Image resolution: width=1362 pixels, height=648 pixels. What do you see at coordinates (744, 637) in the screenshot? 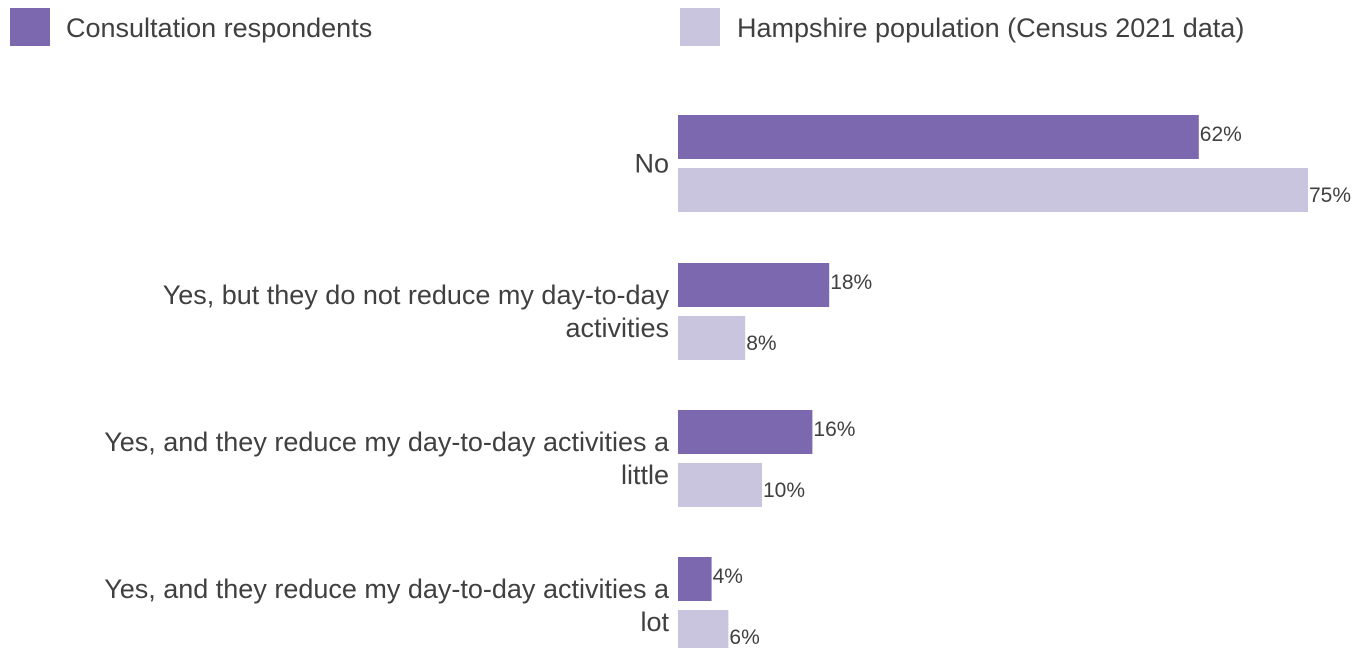
I see `data-label-hampshire-population-census-2021-data: 6%` at bounding box center [744, 637].